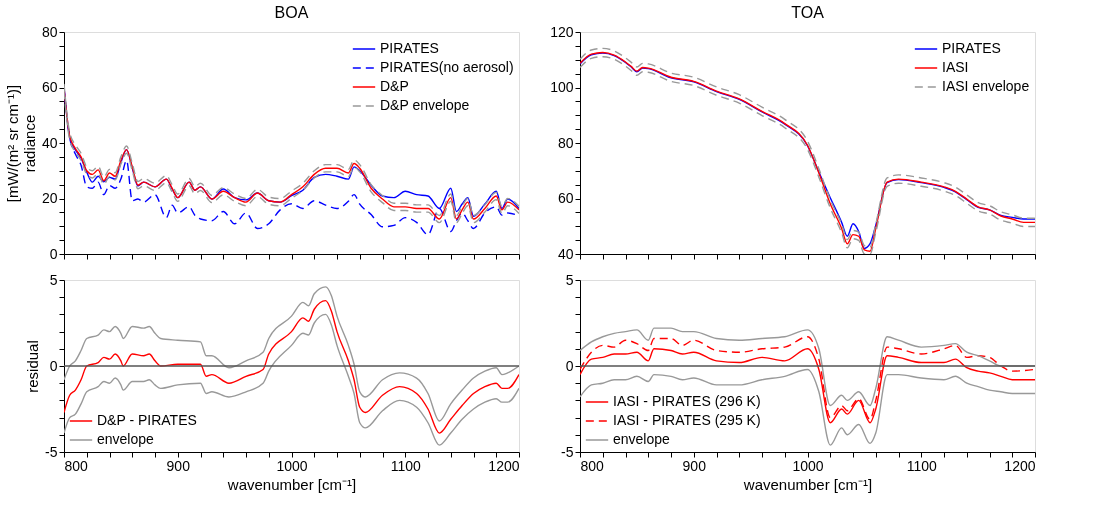 This screenshot has height=513, width=1108. I want to click on y-tick-label: 20, so click(49, 198).